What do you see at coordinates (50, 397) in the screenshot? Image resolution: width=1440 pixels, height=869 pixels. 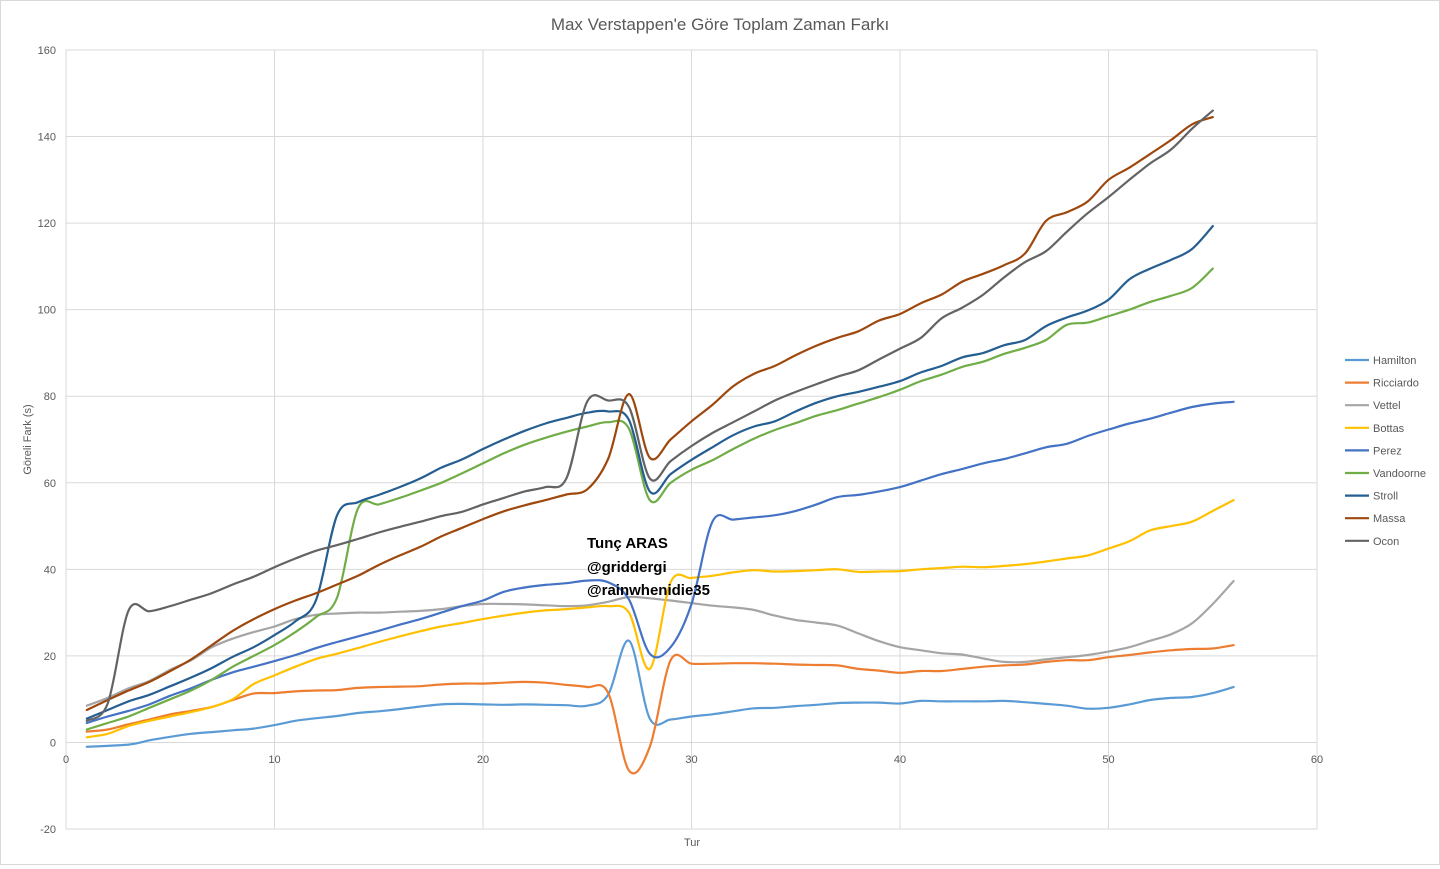 I see `y-tick-label: 80` at bounding box center [50, 397].